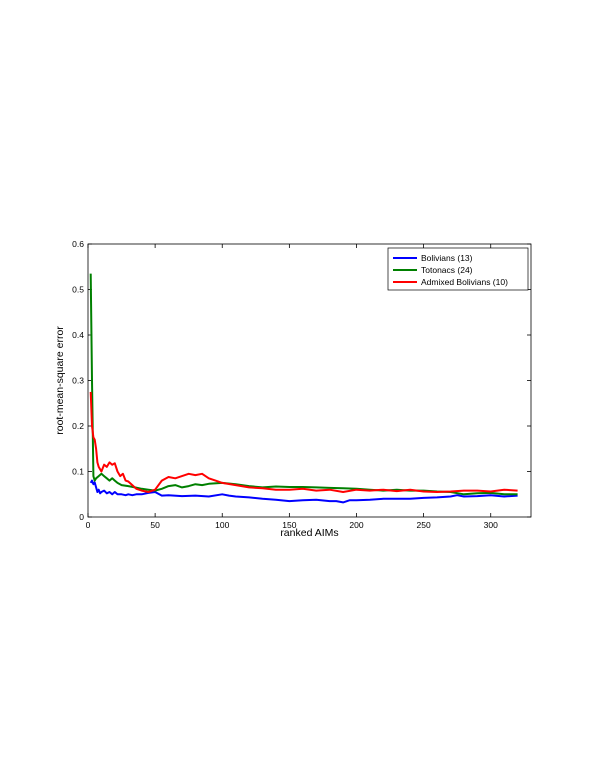 The width and height of the screenshot is (600, 776). Describe the element at coordinates (88, 525) in the screenshot. I see `x-tick-label: 0` at that location.